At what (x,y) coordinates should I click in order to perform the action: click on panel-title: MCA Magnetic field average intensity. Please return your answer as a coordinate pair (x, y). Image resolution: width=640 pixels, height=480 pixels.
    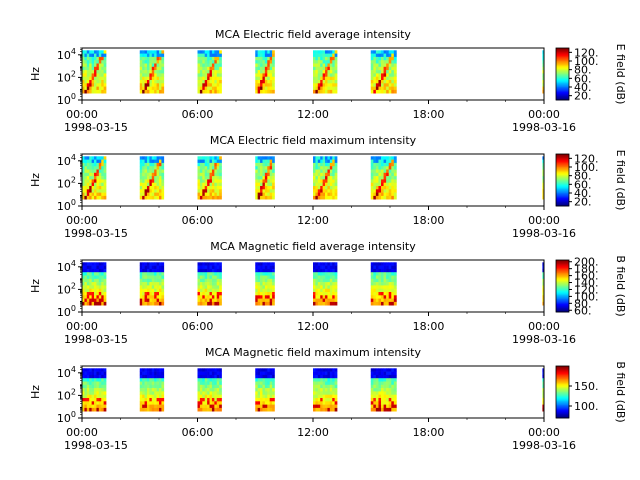
    Looking at the image, I should click on (313, 246).